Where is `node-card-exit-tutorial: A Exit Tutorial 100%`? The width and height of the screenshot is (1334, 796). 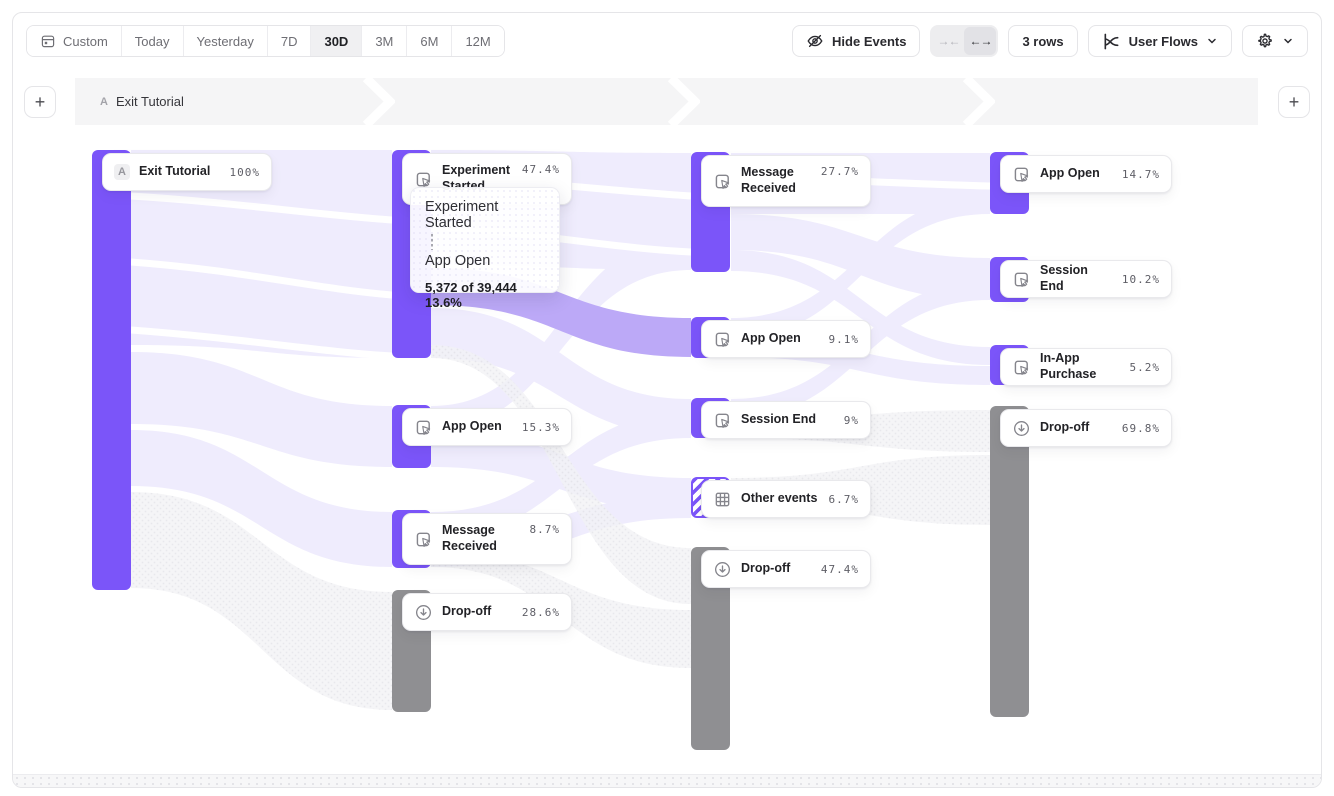 node-card-exit-tutorial: A Exit Tutorial 100% is located at coordinates (187, 172).